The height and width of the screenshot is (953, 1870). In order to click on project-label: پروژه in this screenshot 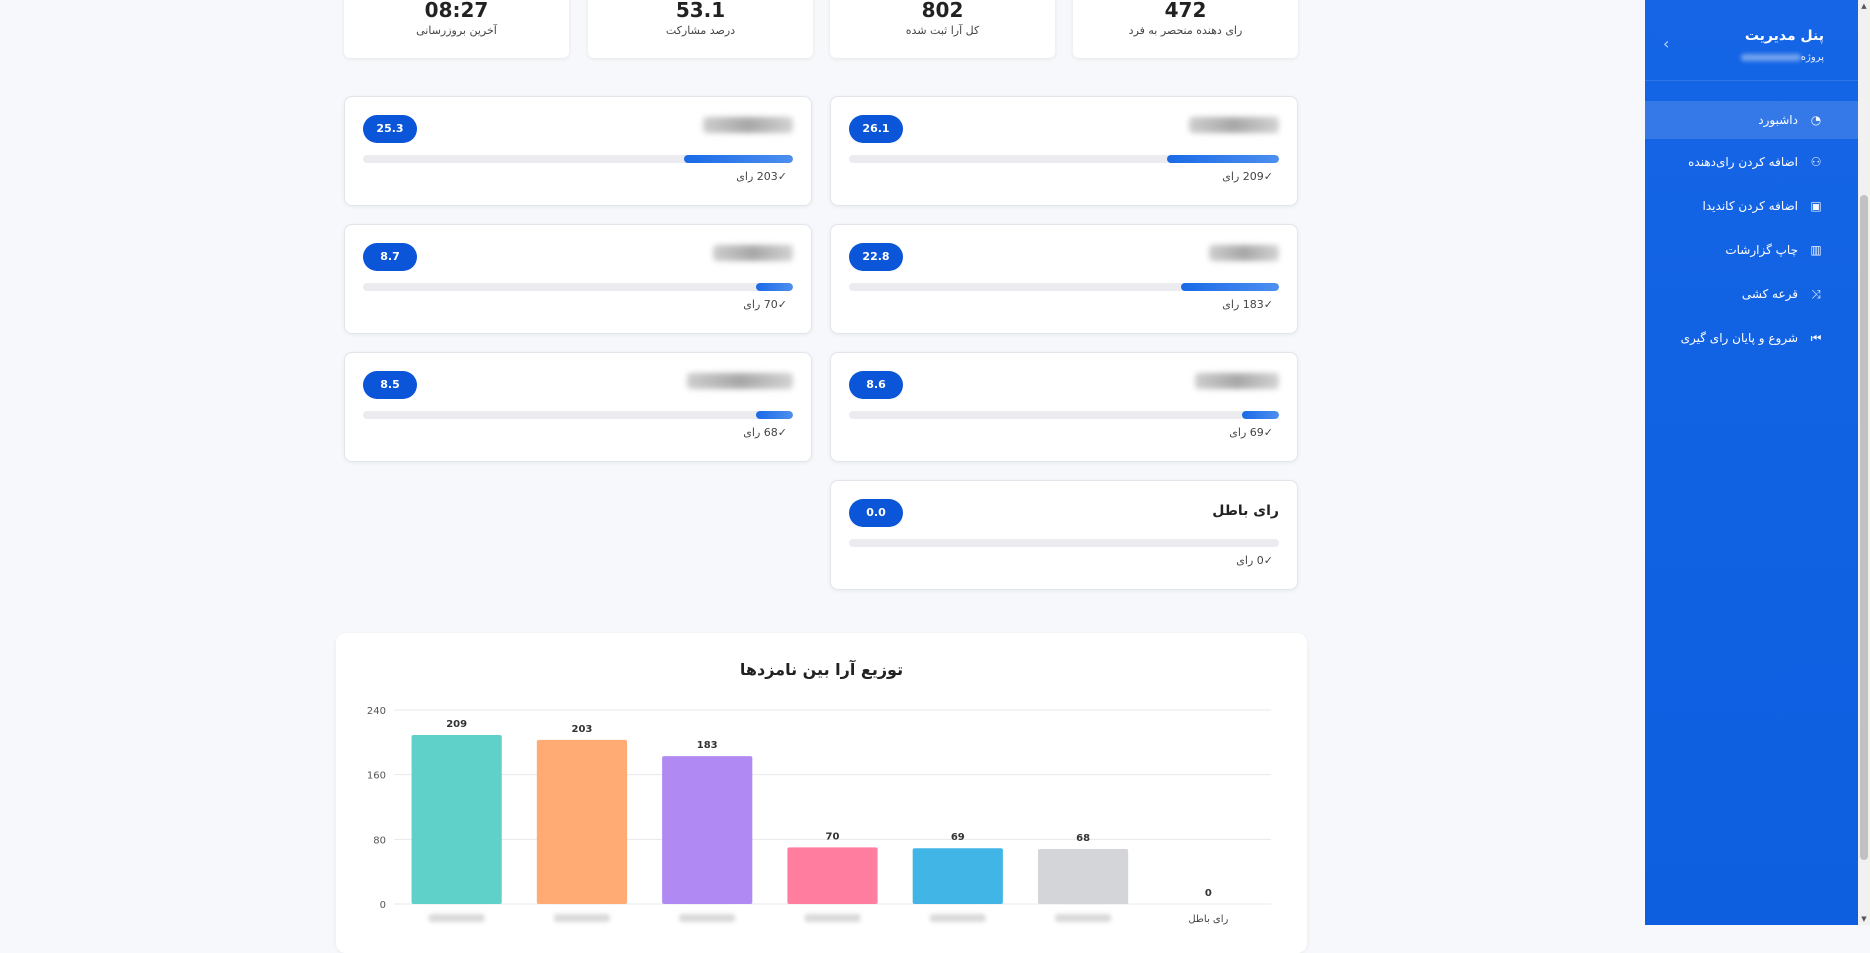, I will do `click(1780, 57)`.